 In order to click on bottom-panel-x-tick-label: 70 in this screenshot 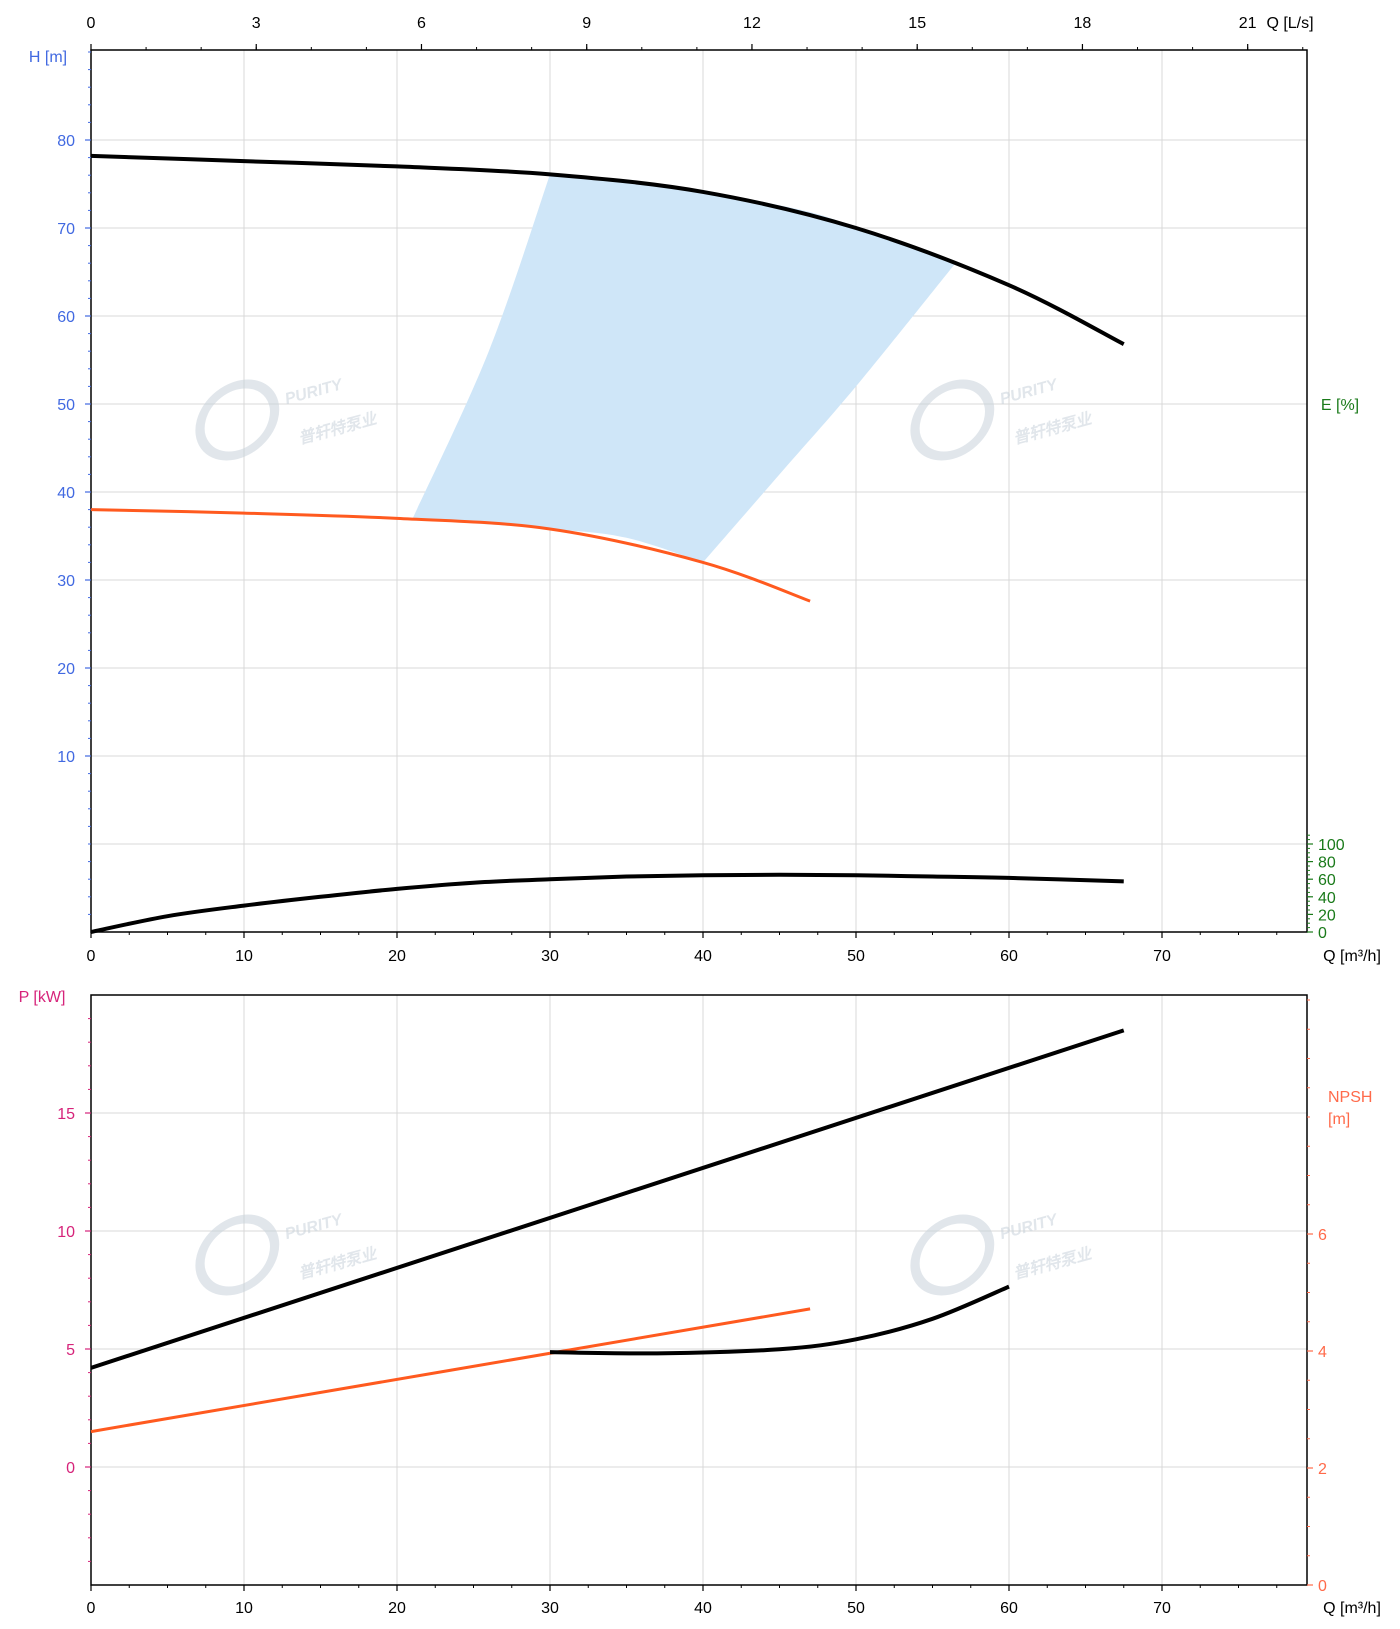, I will do `click(1162, 1608)`.